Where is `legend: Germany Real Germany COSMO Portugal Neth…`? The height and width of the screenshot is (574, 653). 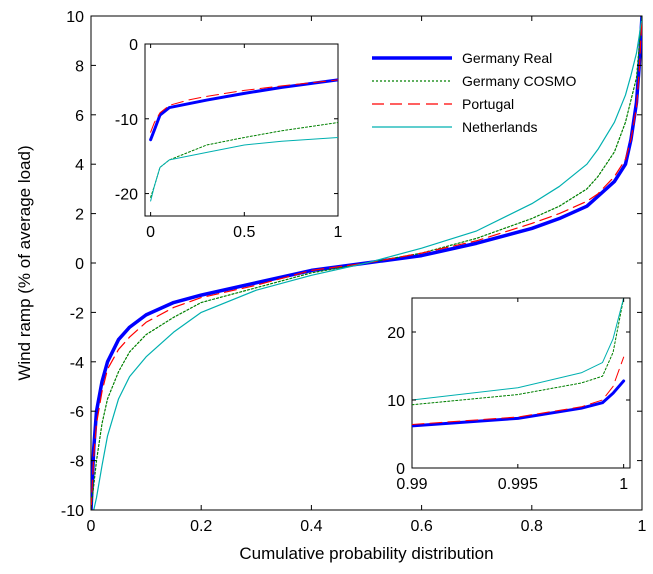 legend: Germany Real Germany COSMO Portugal Neth… is located at coordinates (476, 93).